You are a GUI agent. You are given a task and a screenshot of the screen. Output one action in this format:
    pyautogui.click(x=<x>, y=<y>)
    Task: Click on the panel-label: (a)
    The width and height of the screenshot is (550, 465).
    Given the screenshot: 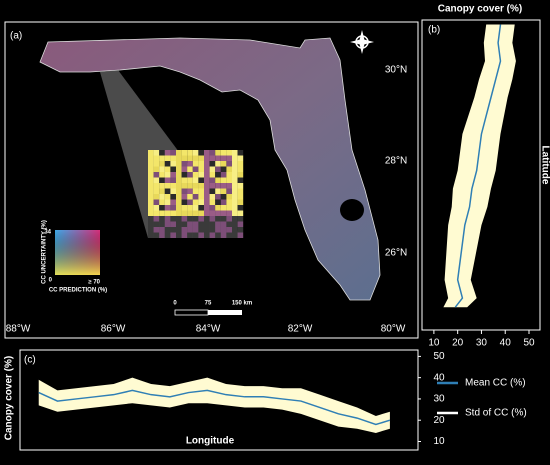 What is the action you would take?
    pyautogui.click(x=16, y=36)
    